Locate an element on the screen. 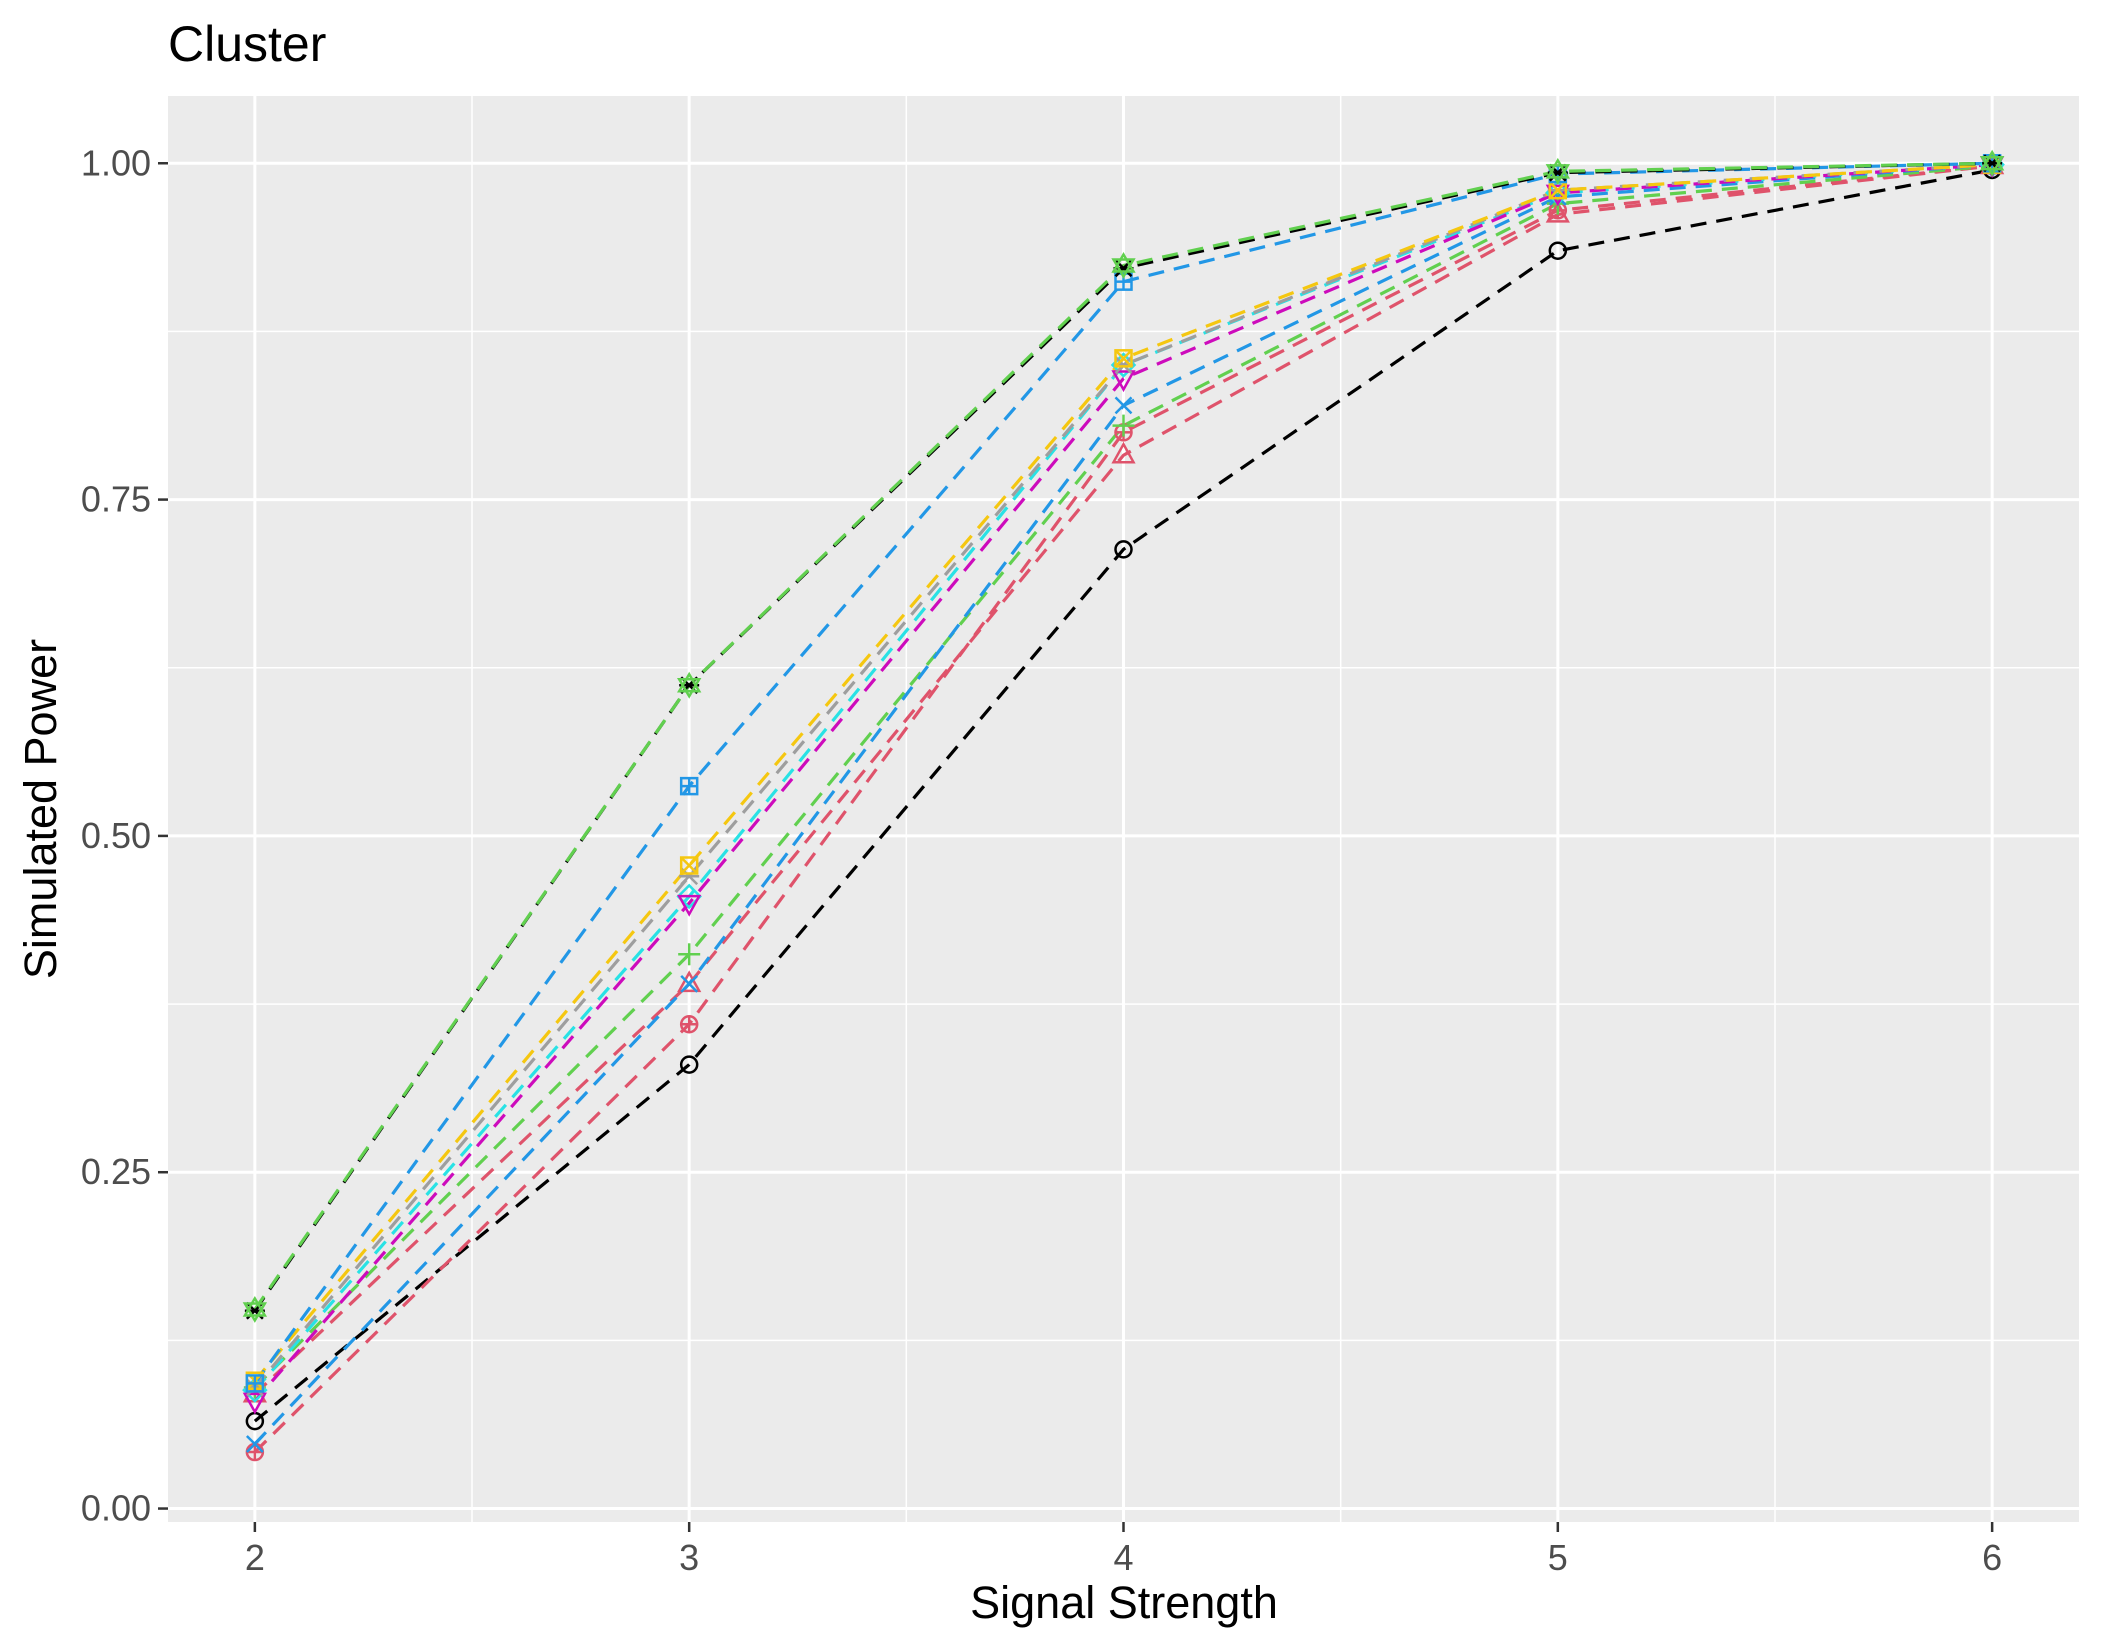  y-axis-tick-labels: 0.00 0.25 0.50 0.75 1.00 is located at coordinates (116, 835).